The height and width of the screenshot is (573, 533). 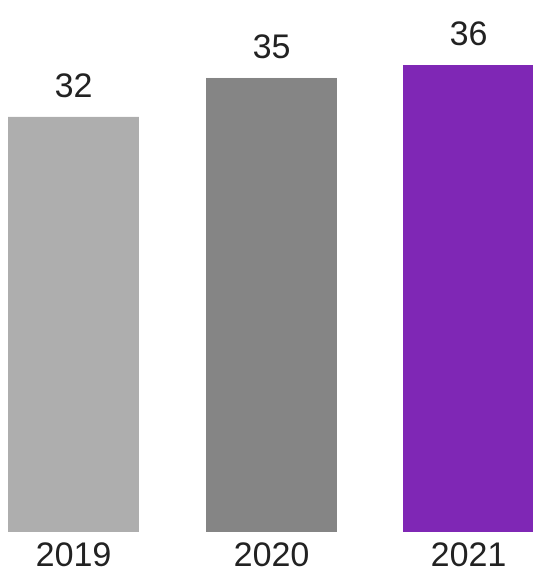 I want to click on x-tick-label-2021: 2021, so click(x=469, y=554).